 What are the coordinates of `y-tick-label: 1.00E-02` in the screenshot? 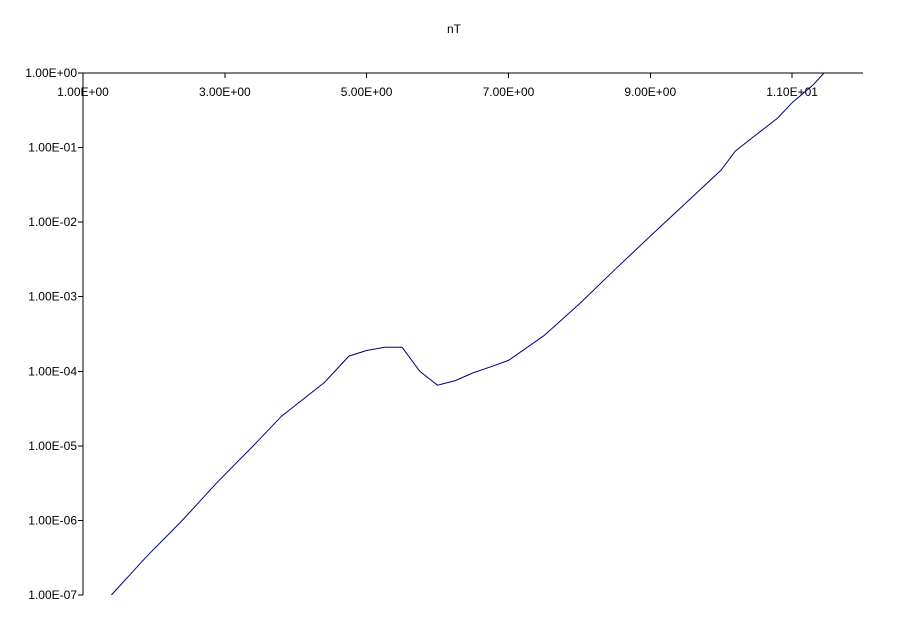 It's located at (52, 222).